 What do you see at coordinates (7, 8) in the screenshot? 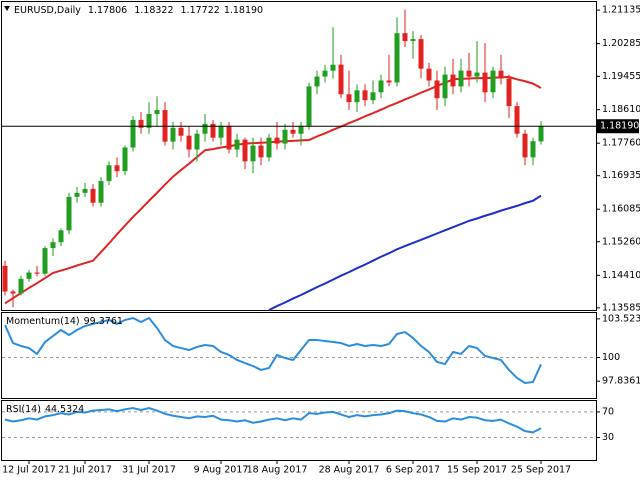
I see `symbol-icon` at bounding box center [7, 8].